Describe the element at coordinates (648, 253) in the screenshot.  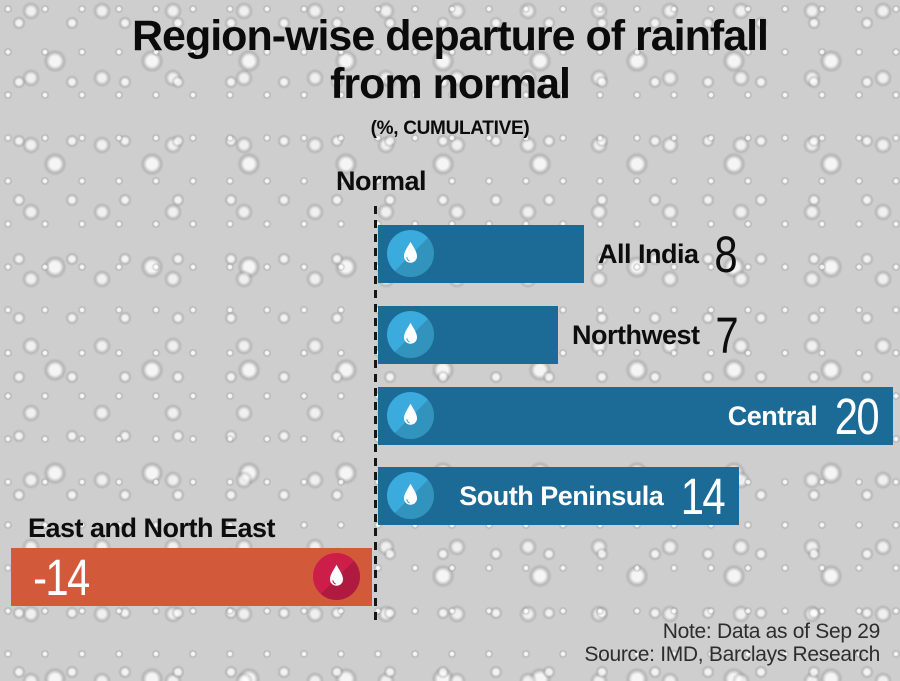
I see `bar-label: All India` at that location.